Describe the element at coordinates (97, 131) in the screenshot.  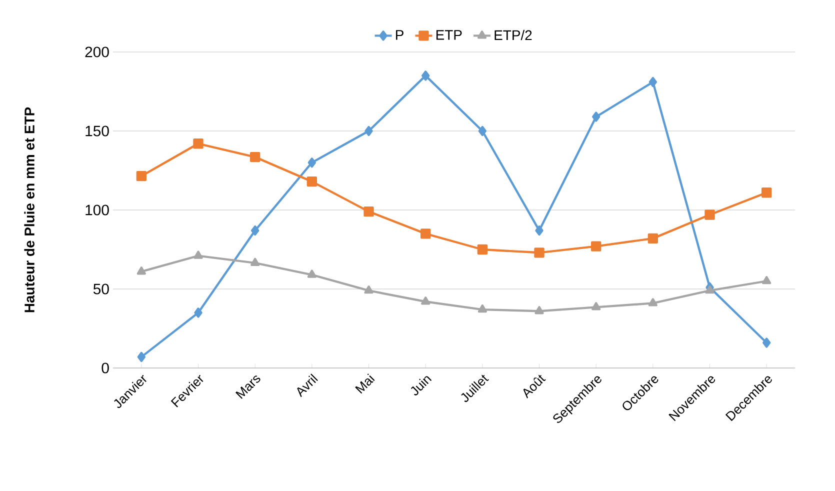
I see `y-tick-label: 150` at that location.